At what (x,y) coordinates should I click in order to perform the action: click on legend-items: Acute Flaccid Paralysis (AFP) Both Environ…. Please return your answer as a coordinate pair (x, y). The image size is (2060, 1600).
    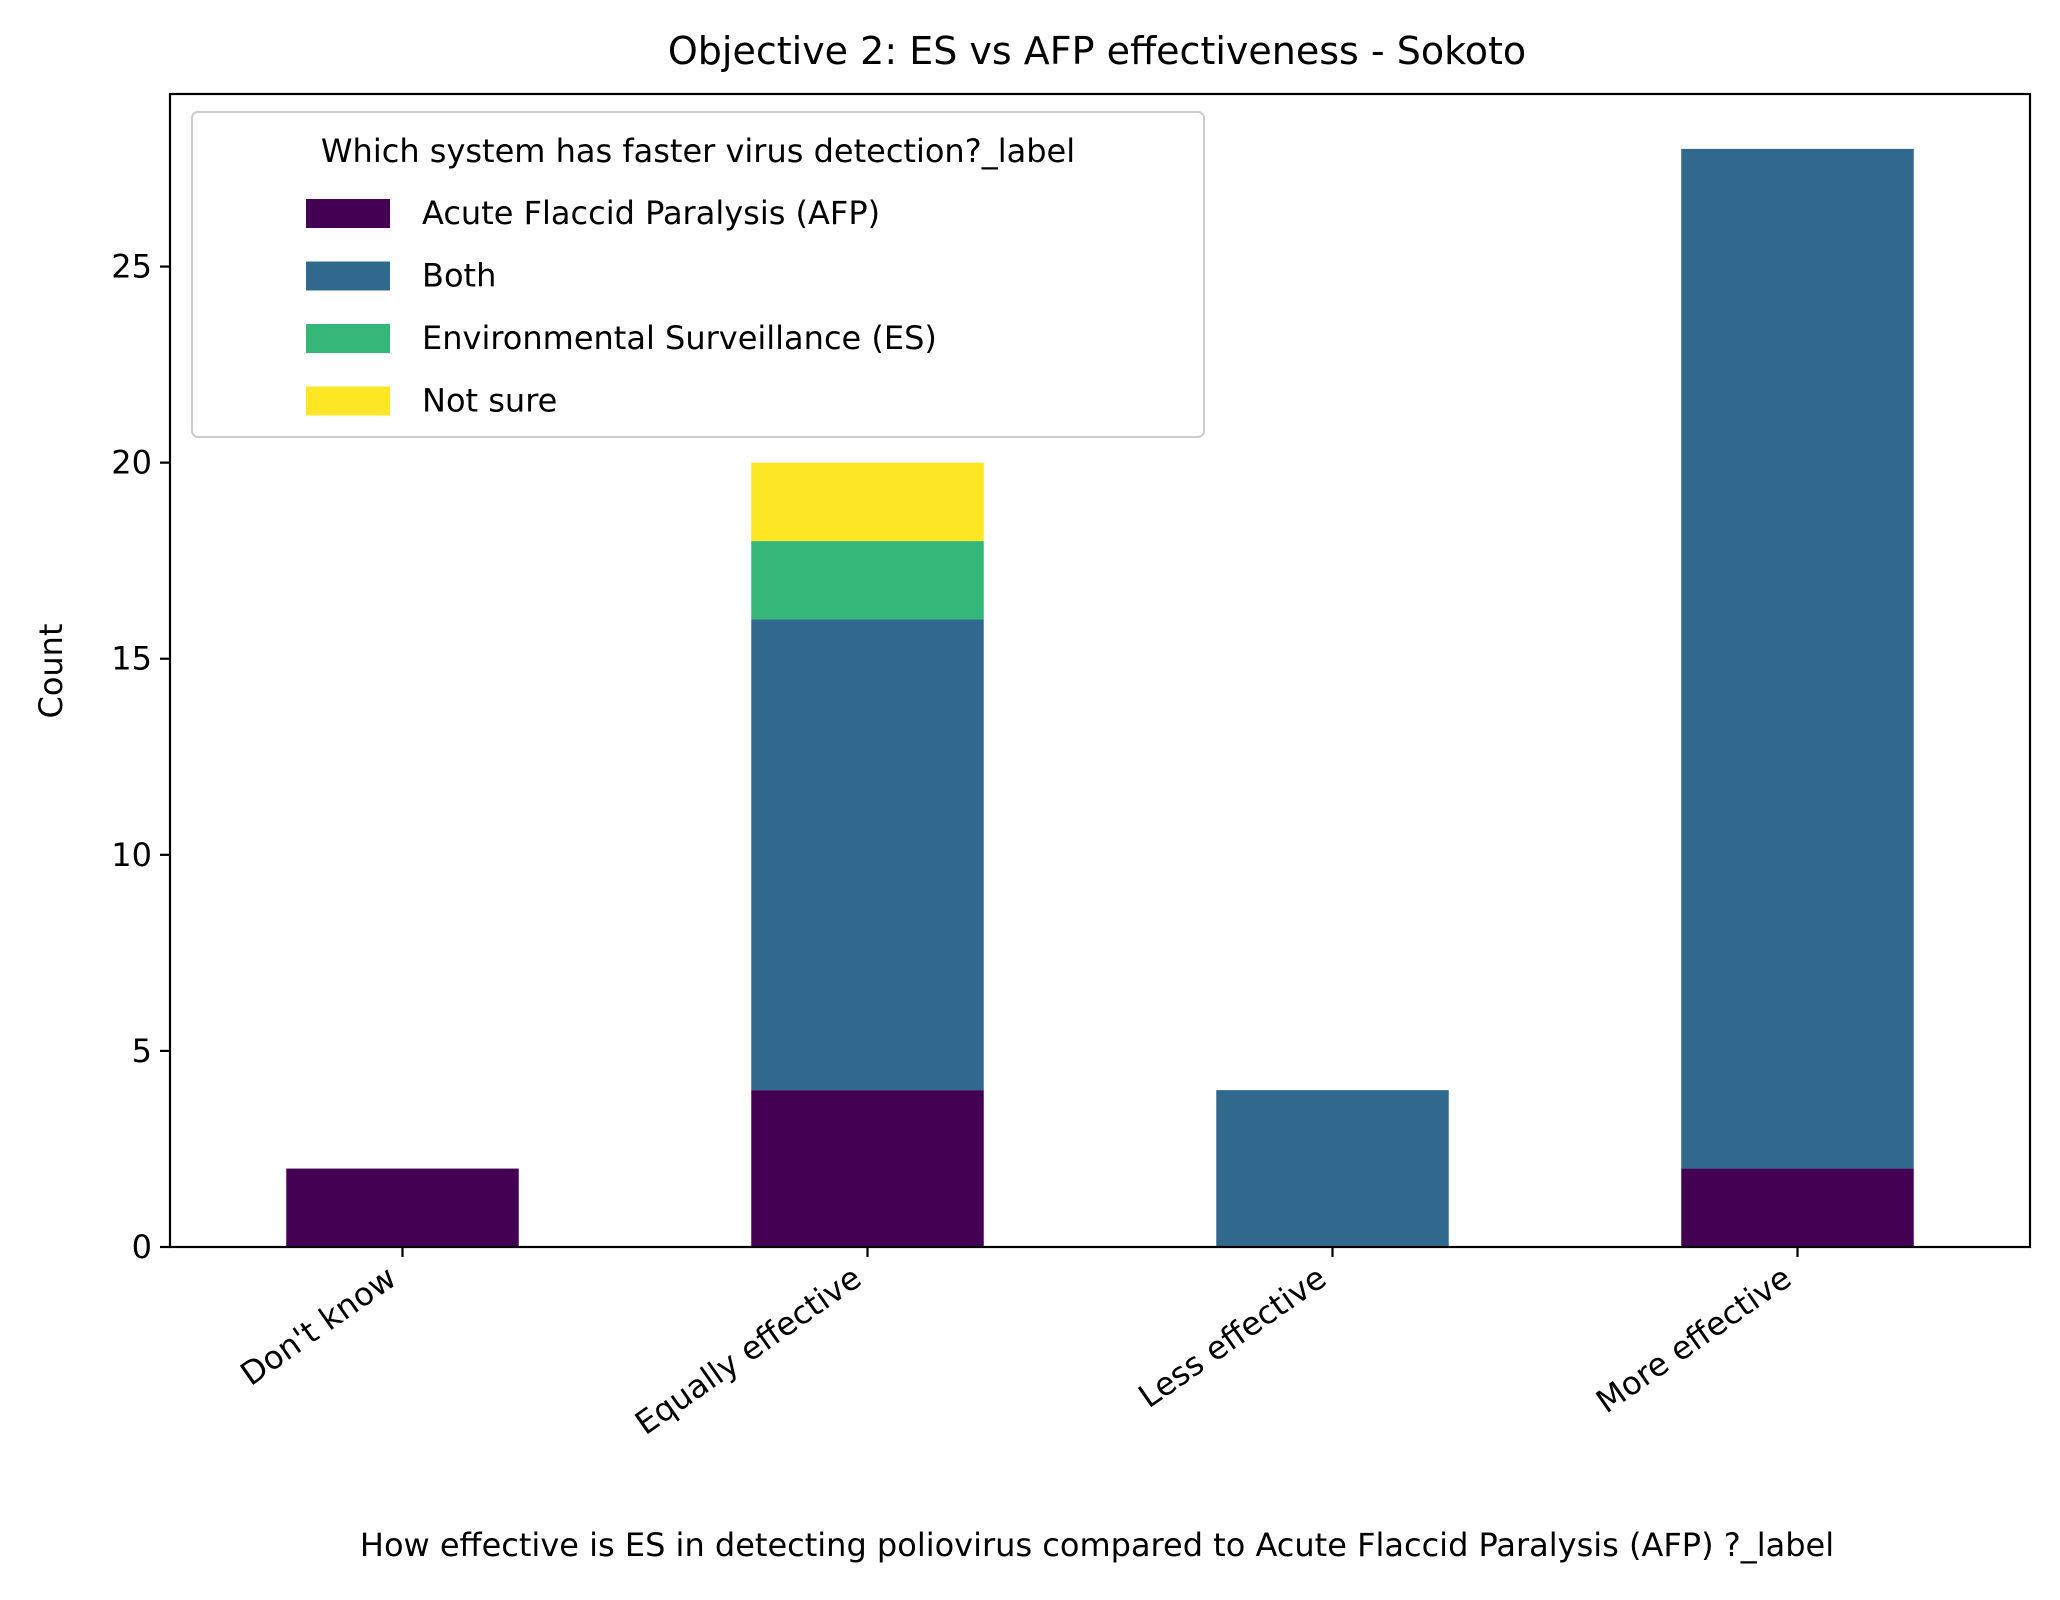
    Looking at the image, I should click on (621, 307).